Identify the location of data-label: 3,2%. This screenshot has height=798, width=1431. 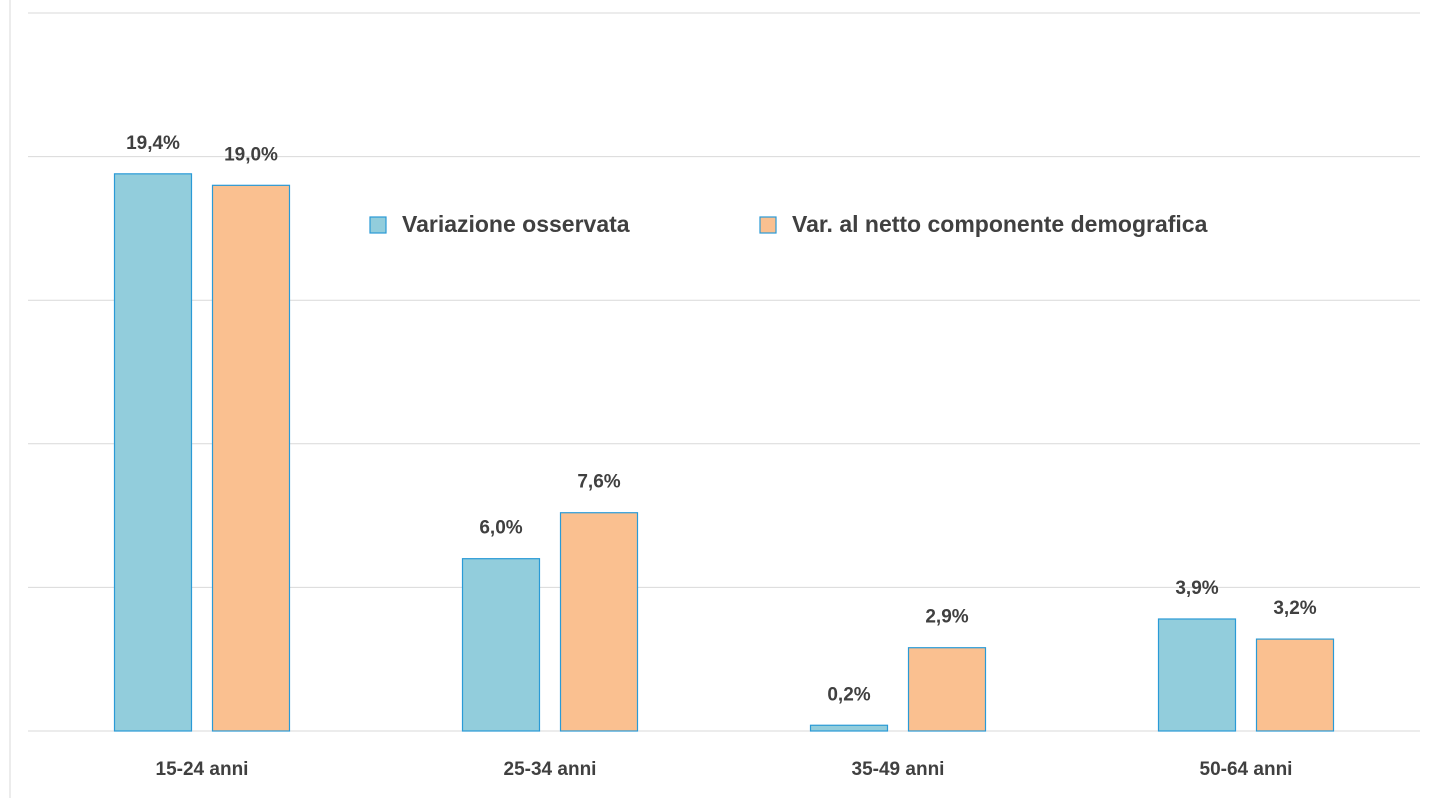
(1294, 608).